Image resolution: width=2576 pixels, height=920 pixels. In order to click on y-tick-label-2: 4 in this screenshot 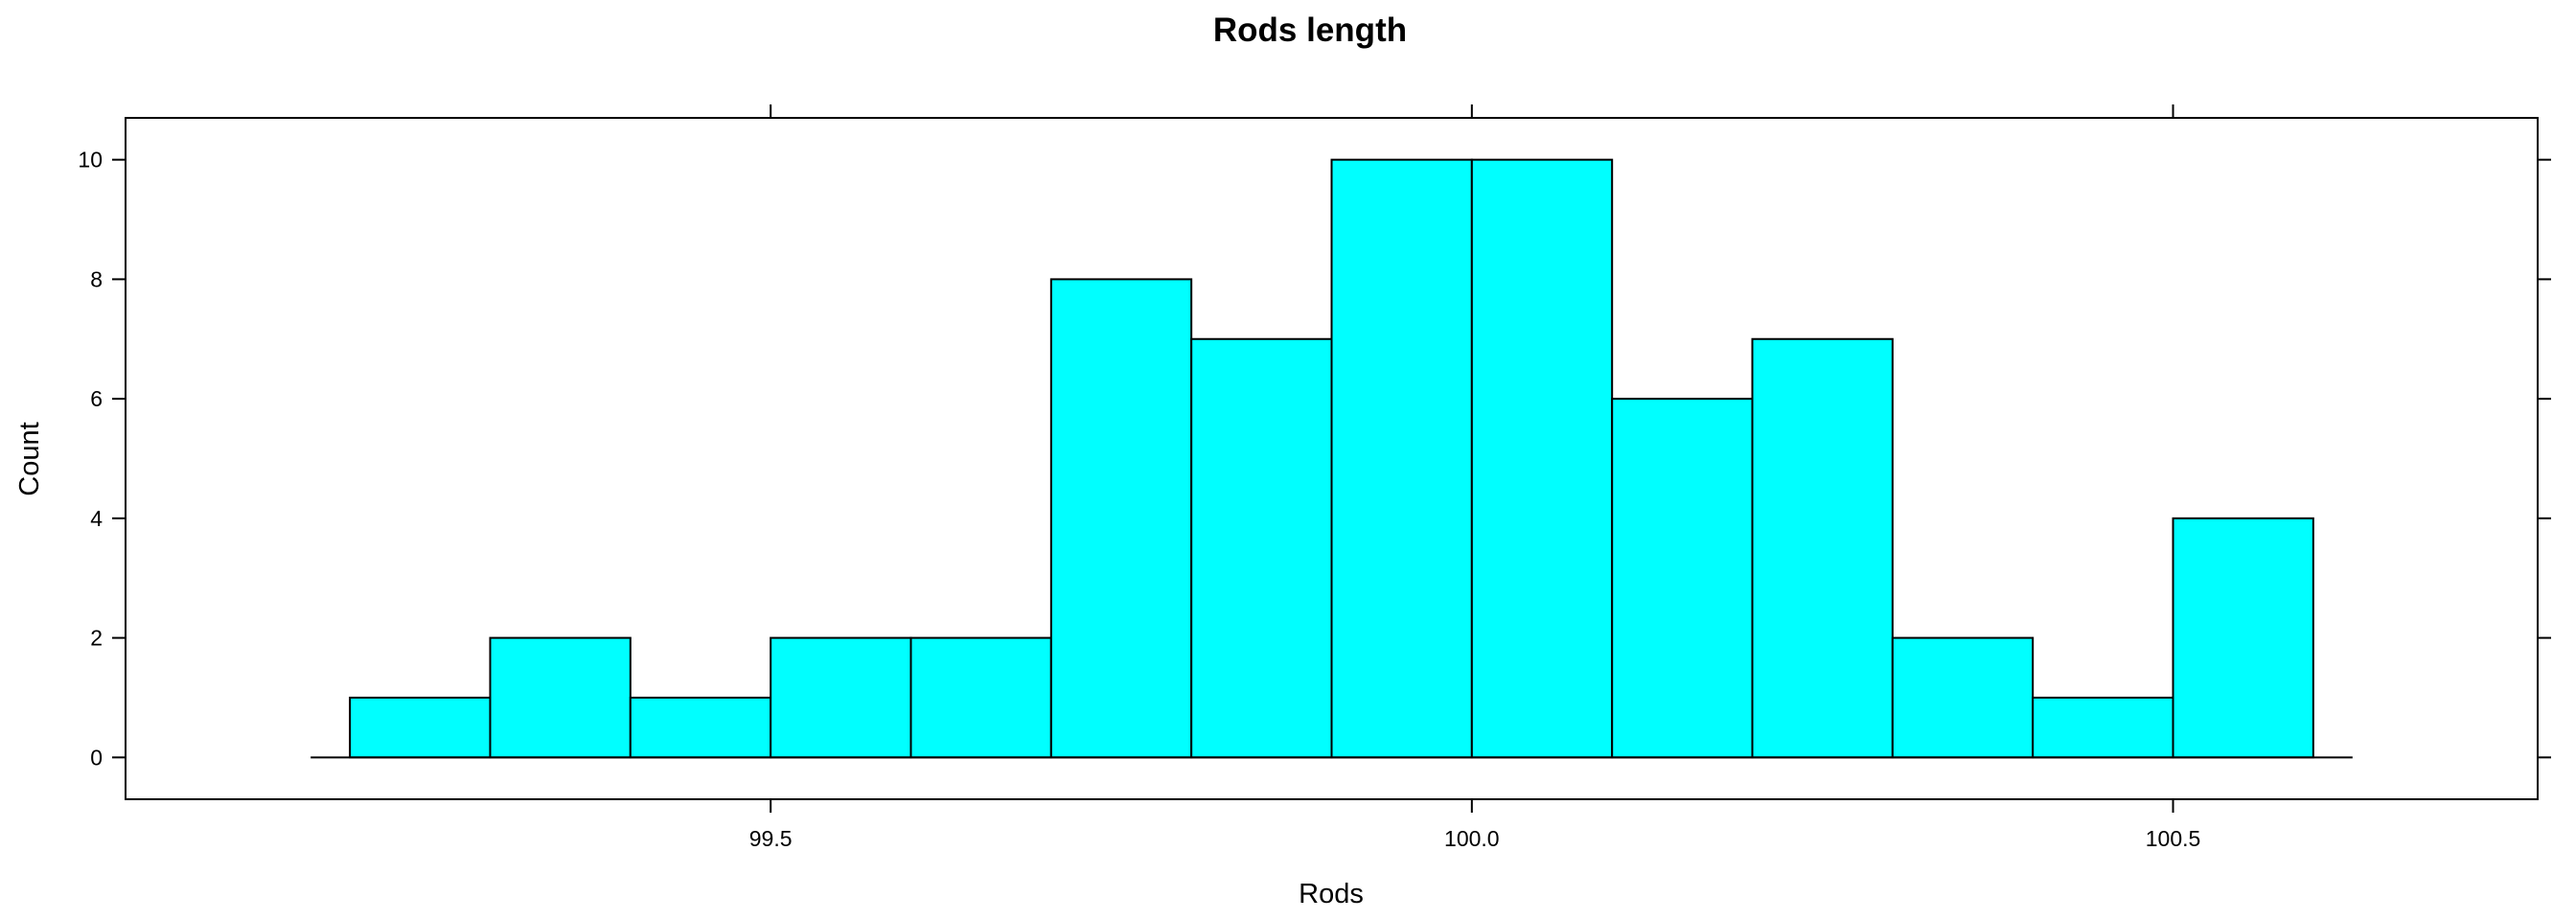, I will do `click(96, 518)`.